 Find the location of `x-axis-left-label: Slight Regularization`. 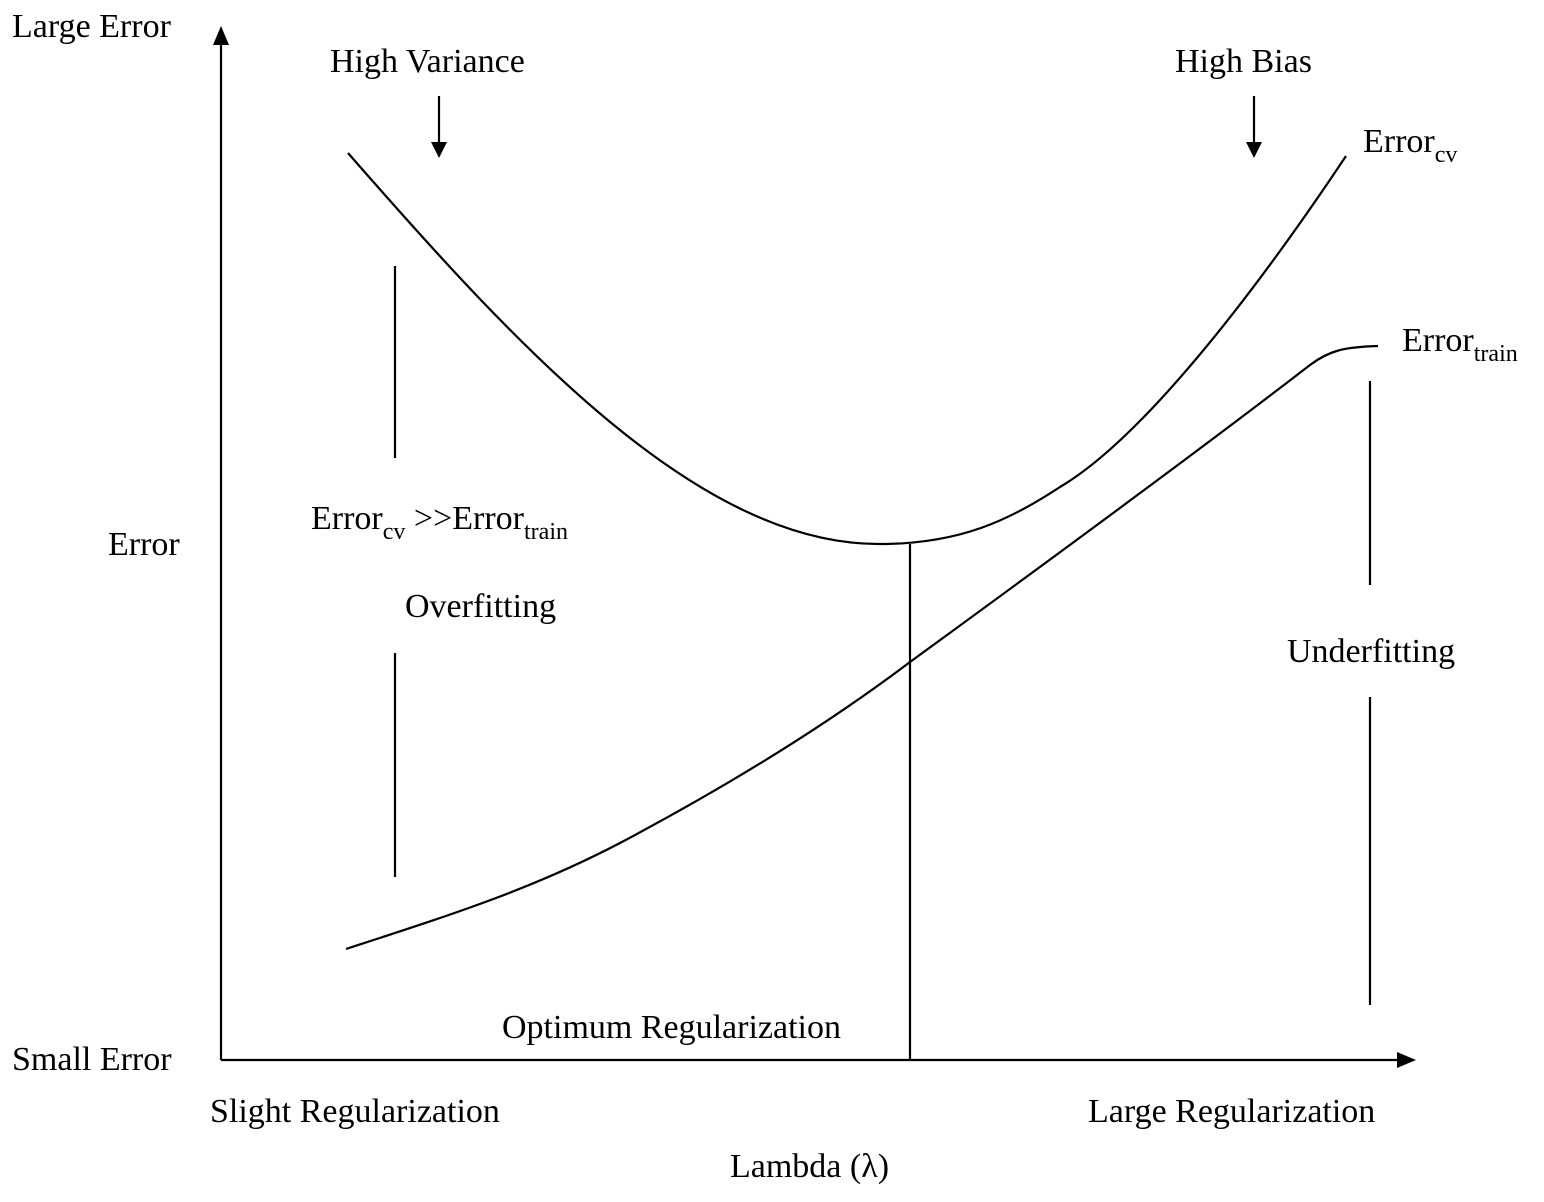

x-axis-left-label: Slight Regularization is located at coordinates (355, 1111).